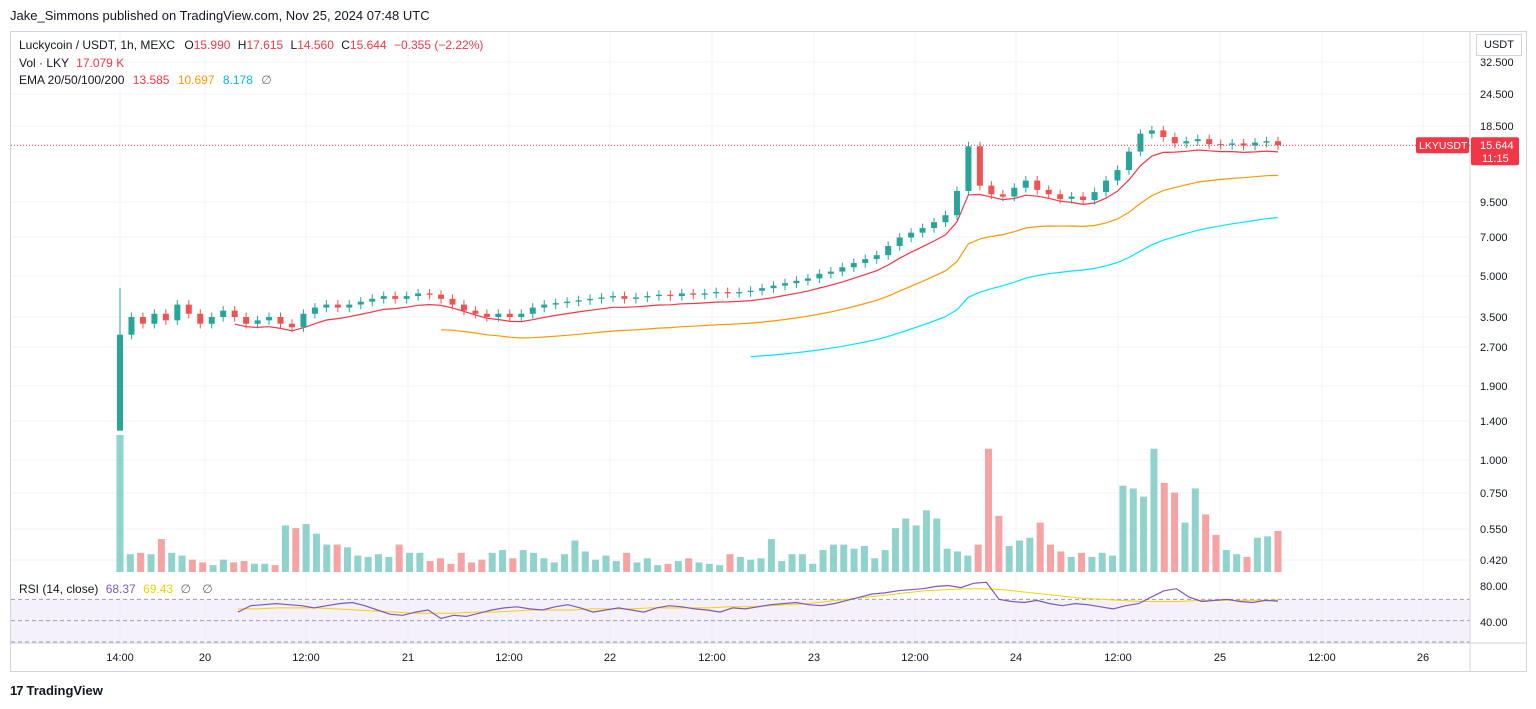  What do you see at coordinates (196, 80) in the screenshot?
I see `ema50-value: 10.697` at bounding box center [196, 80].